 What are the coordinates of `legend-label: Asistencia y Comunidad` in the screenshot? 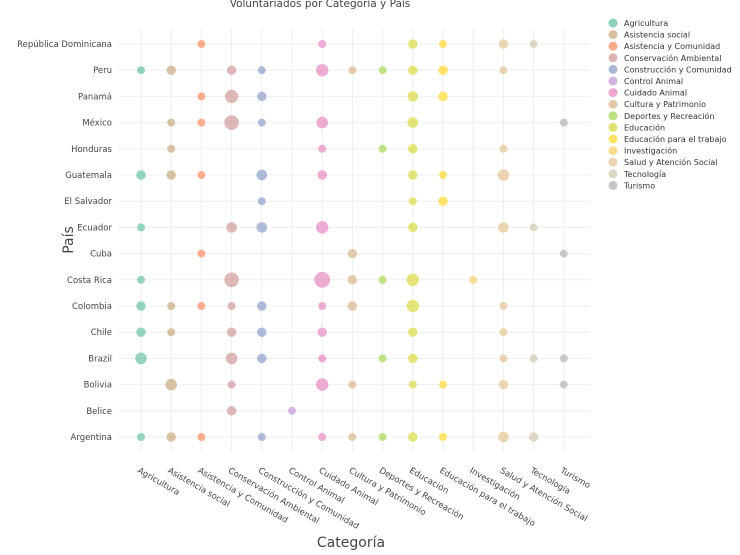 It's located at (672, 46).